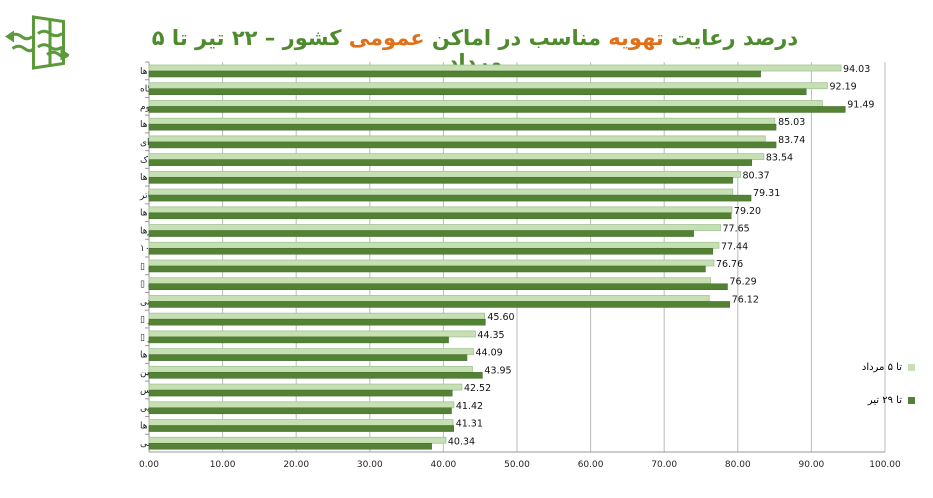  Describe the element at coordinates (860, 104) in the screenshot. I see `data-label: 91.49` at that location.